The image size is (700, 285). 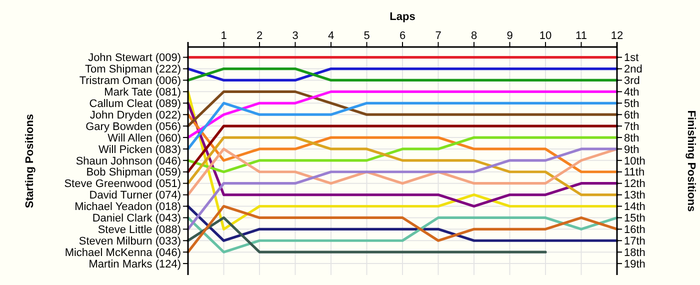 What do you see at coordinates (633, 70) in the screenshot?
I see `y-tick-label: 2nd` at bounding box center [633, 70].